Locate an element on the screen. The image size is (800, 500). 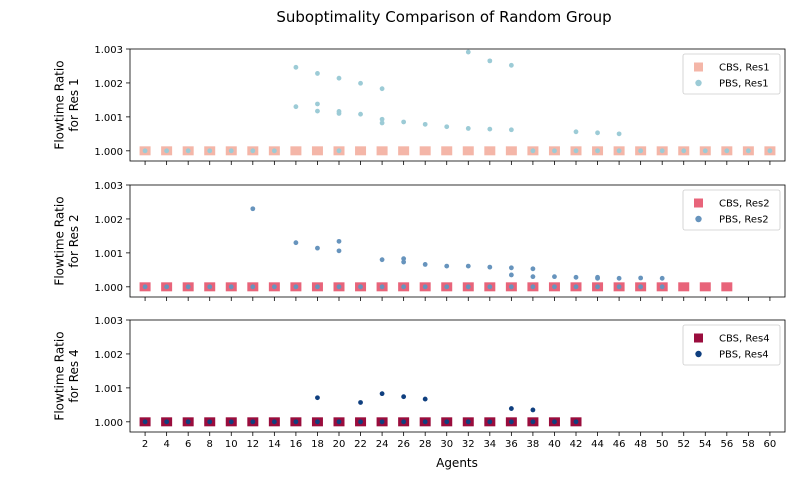
legend-label: PBS, Res2 is located at coordinates (744, 220).